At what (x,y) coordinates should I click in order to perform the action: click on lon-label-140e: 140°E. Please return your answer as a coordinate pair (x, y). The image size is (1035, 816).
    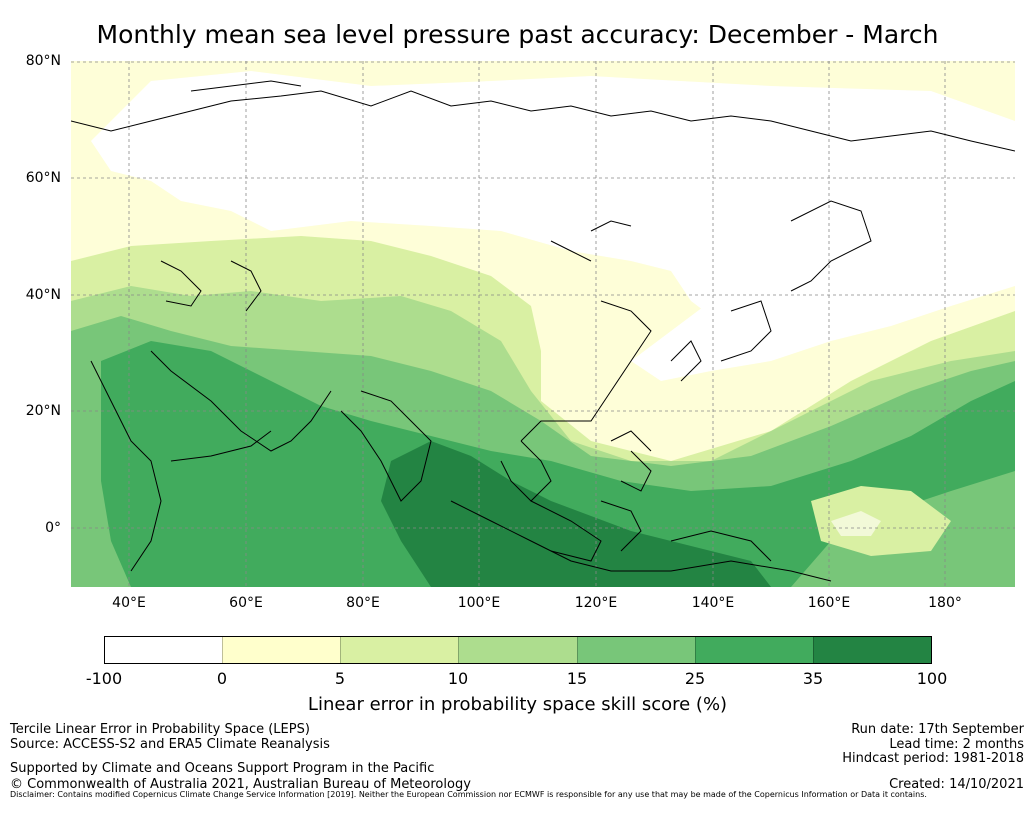
    Looking at the image, I should click on (713, 603).